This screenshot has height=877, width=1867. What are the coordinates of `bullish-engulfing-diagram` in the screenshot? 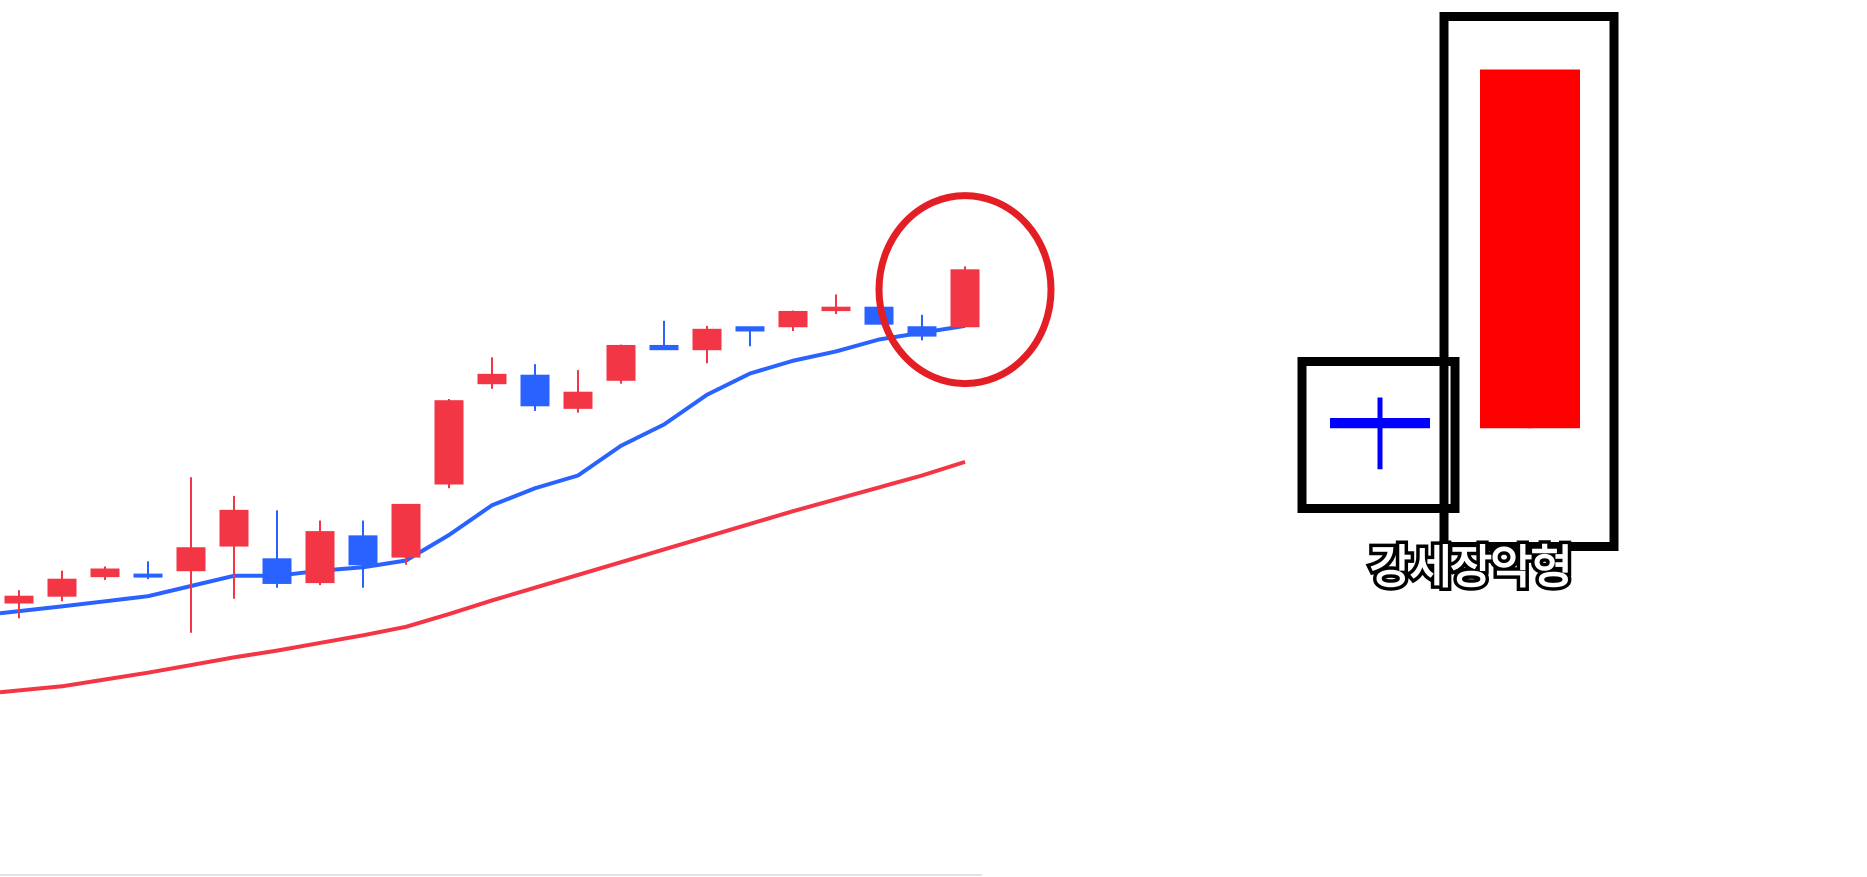 It's located at (1458, 281).